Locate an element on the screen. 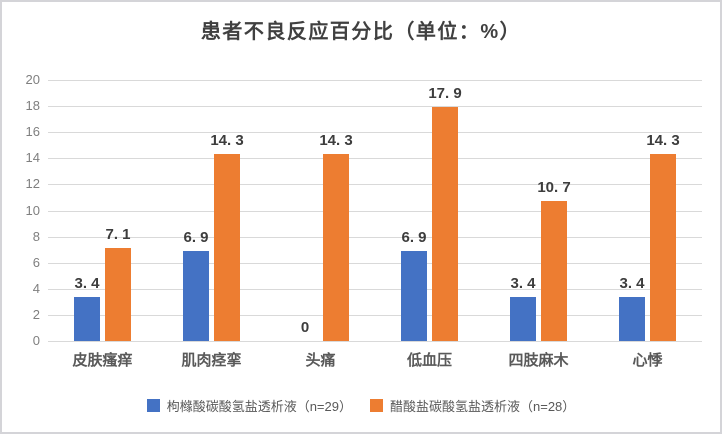 The height and width of the screenshot is (434, 722). category-label: 皮肤瘙痒 is located at coordinates (102, 360).